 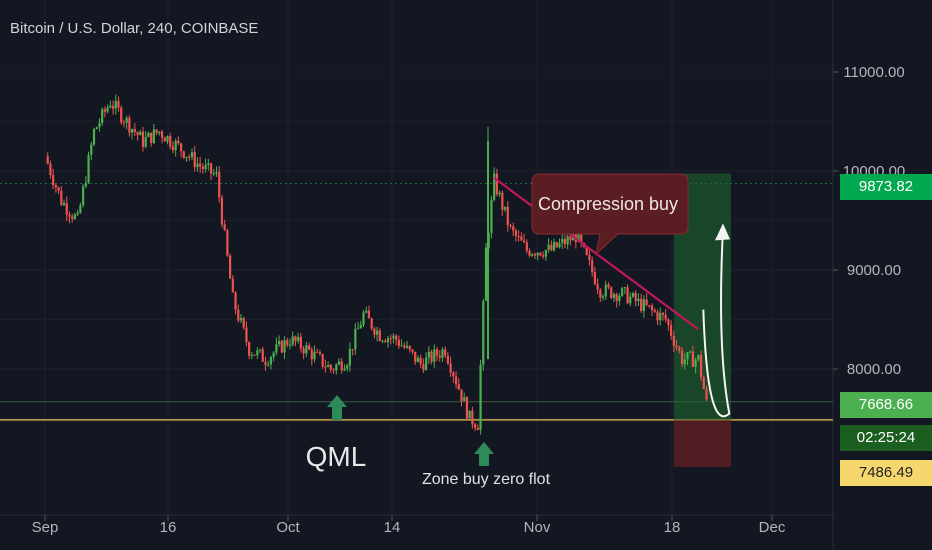 What do you see at coordinates (336, 456) in the screenshot?
I see `qml-label: QML` at bounding box center [336, 456].